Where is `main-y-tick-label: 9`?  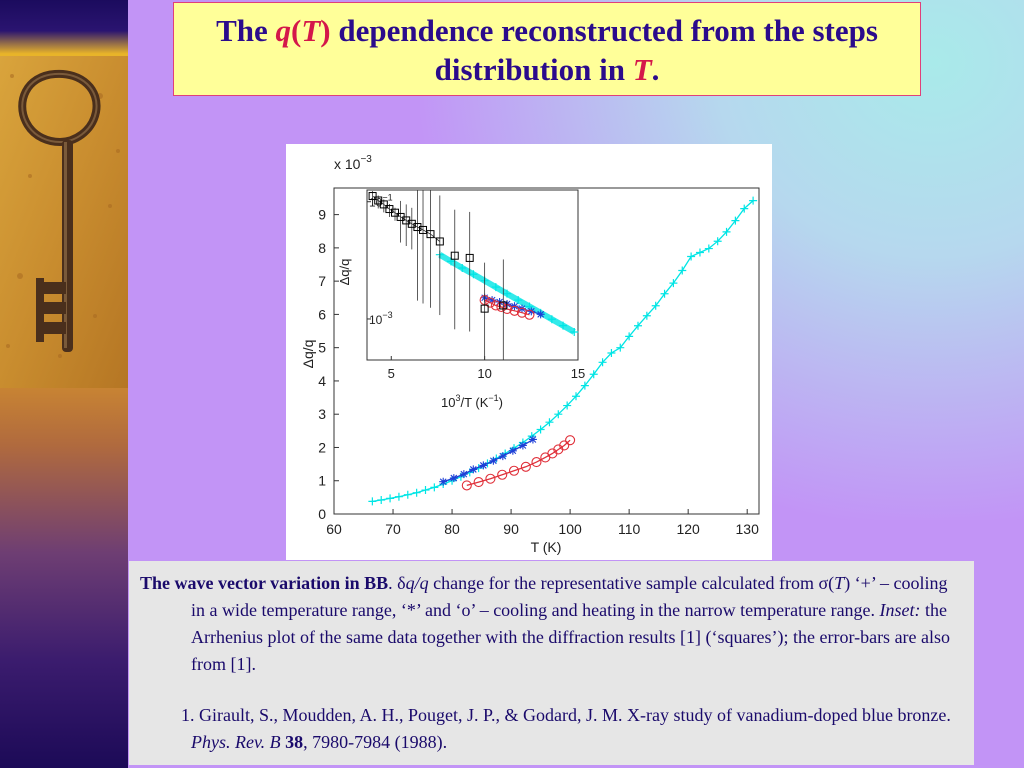
main-y-tick-label: 9 is located at coordinates (322, 215).